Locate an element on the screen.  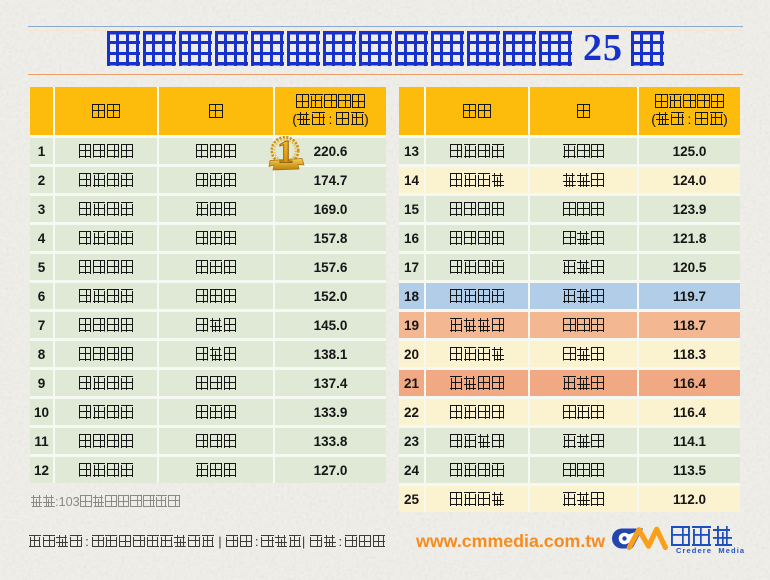
svg-text: 1 is located at coordinates (285, 153).